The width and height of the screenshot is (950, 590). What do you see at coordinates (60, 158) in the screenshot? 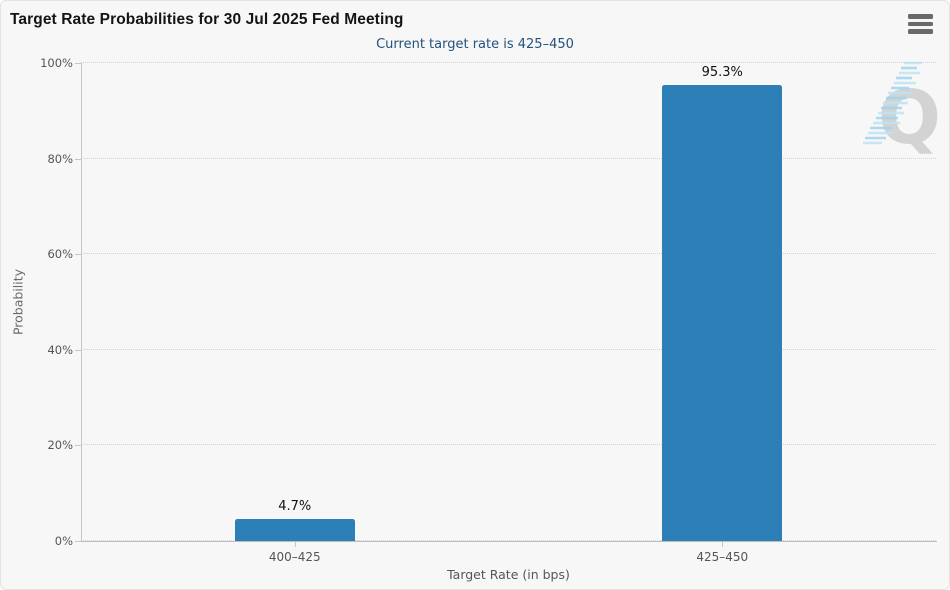
I see `y-tick-label: 80%` at bounding box center [60, 158].